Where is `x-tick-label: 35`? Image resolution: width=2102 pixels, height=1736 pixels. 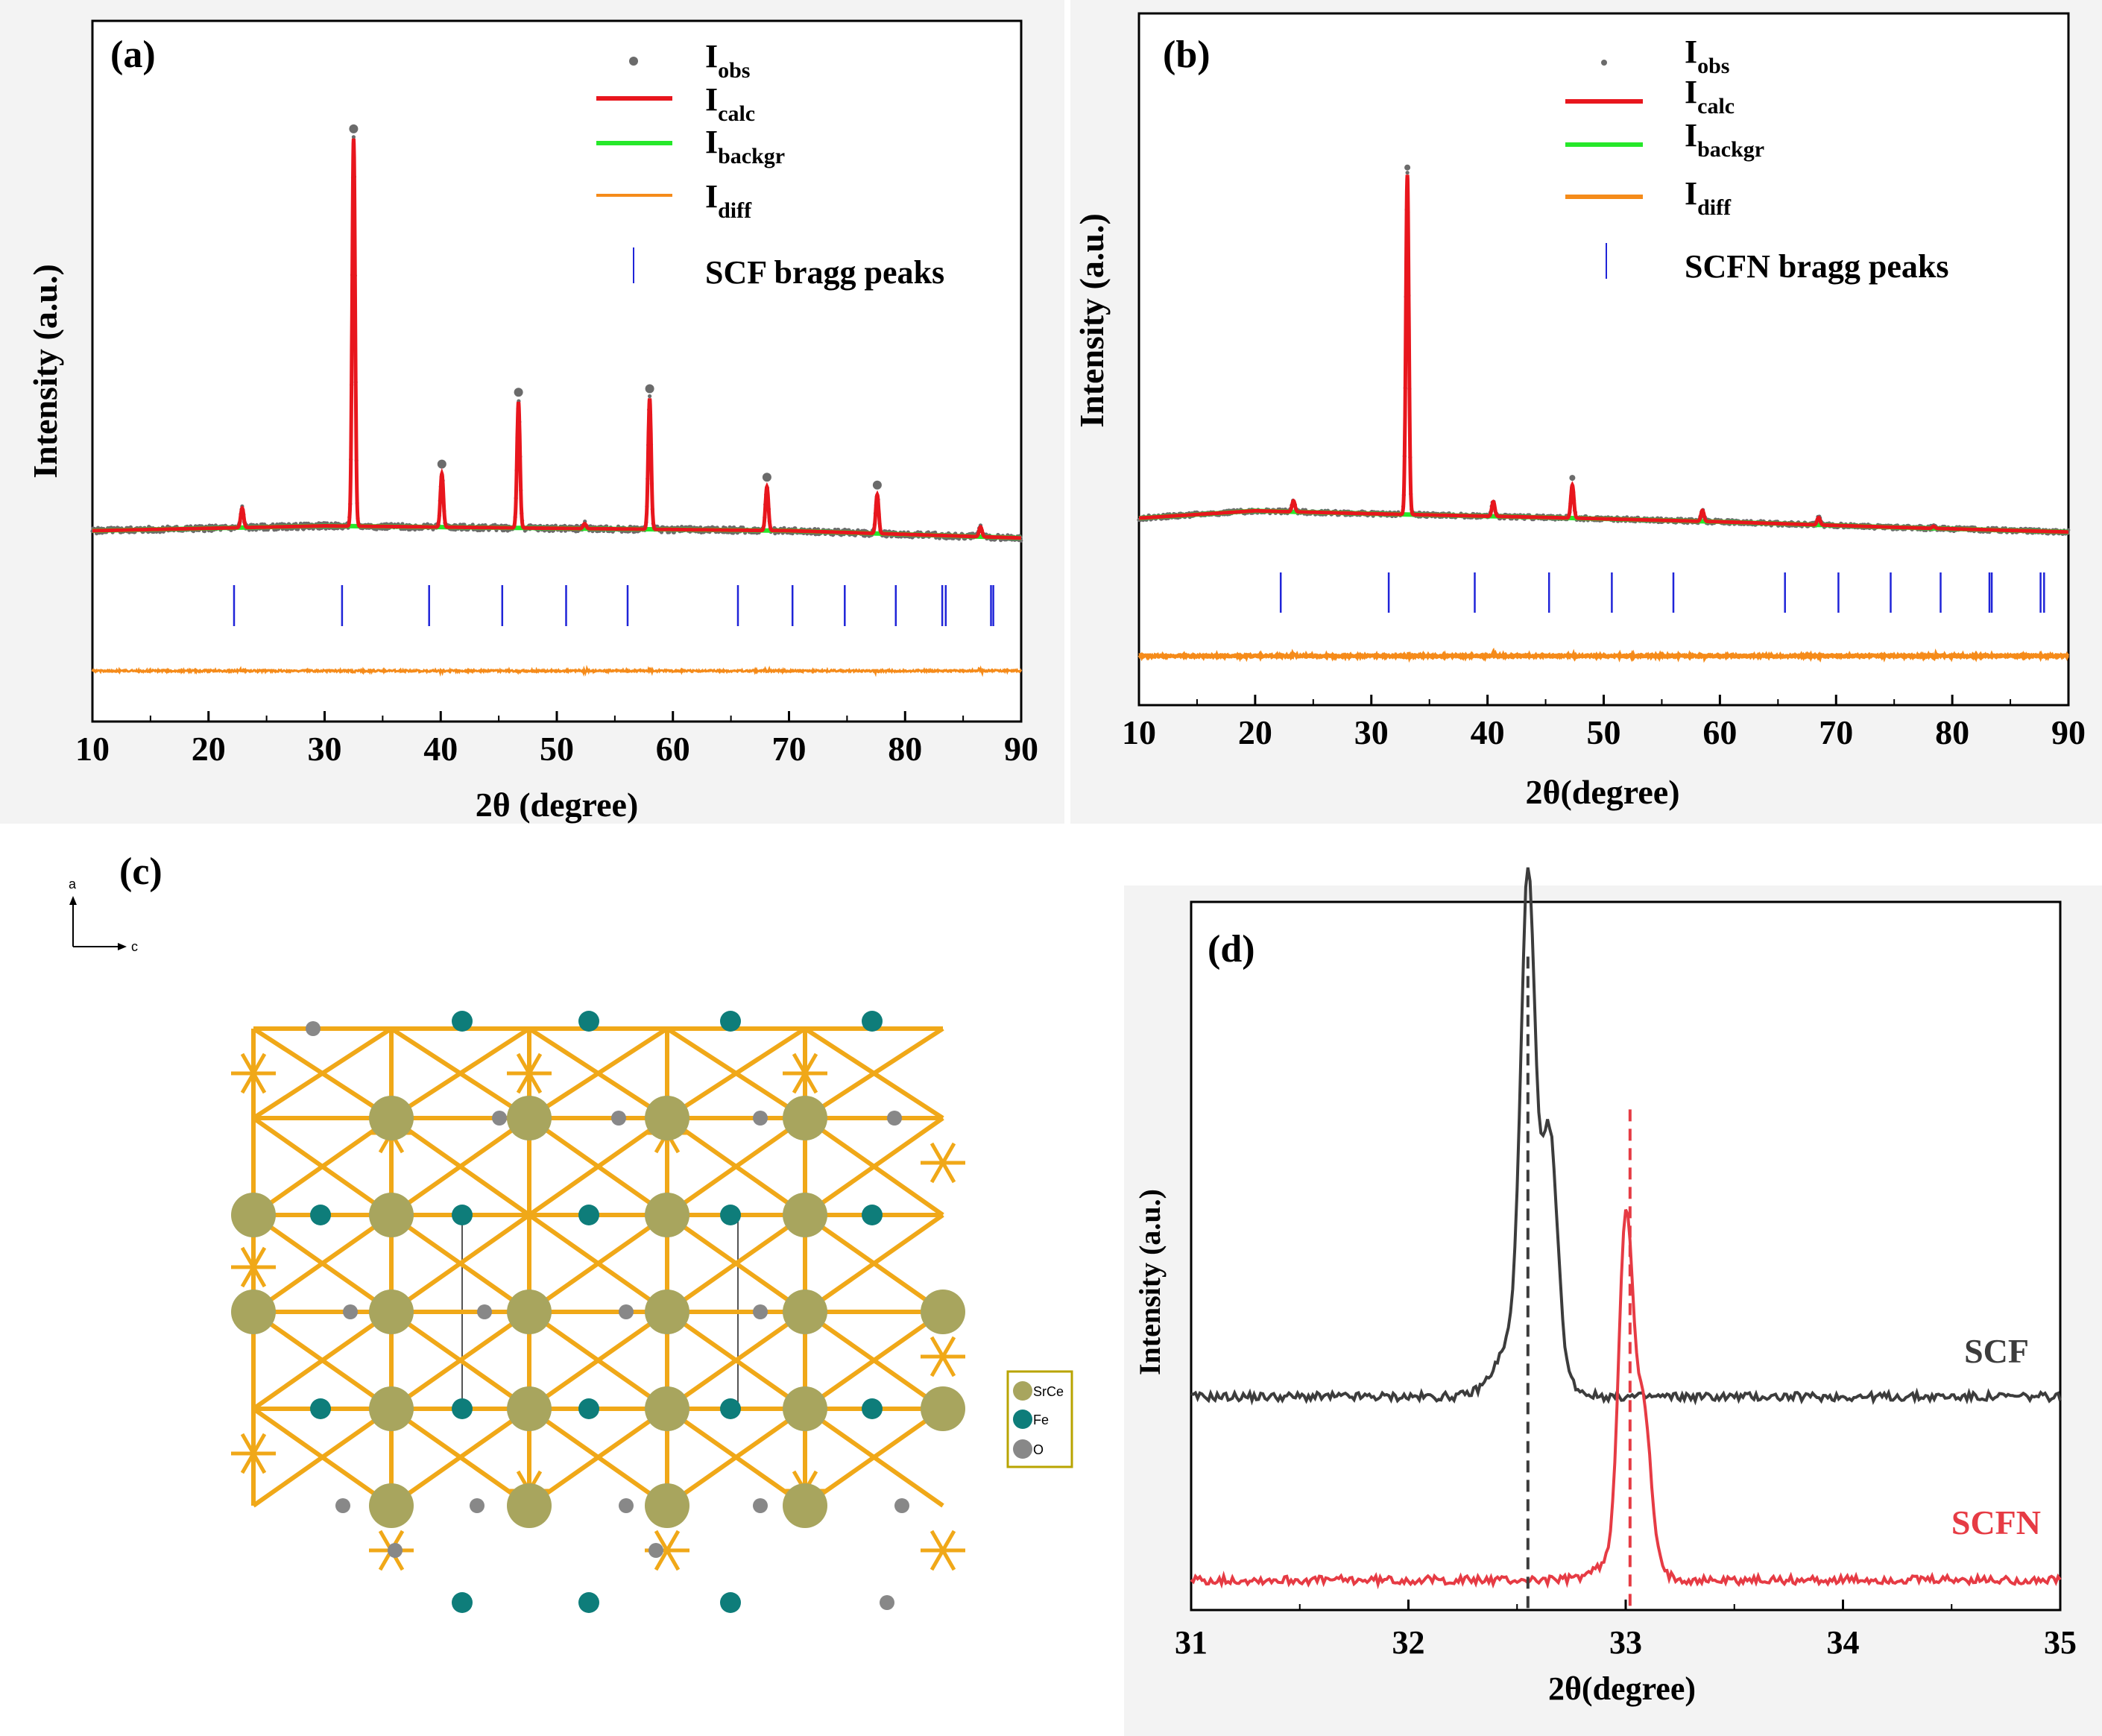 x-tick-label: 35 is located at coordinates (2060, 1643).